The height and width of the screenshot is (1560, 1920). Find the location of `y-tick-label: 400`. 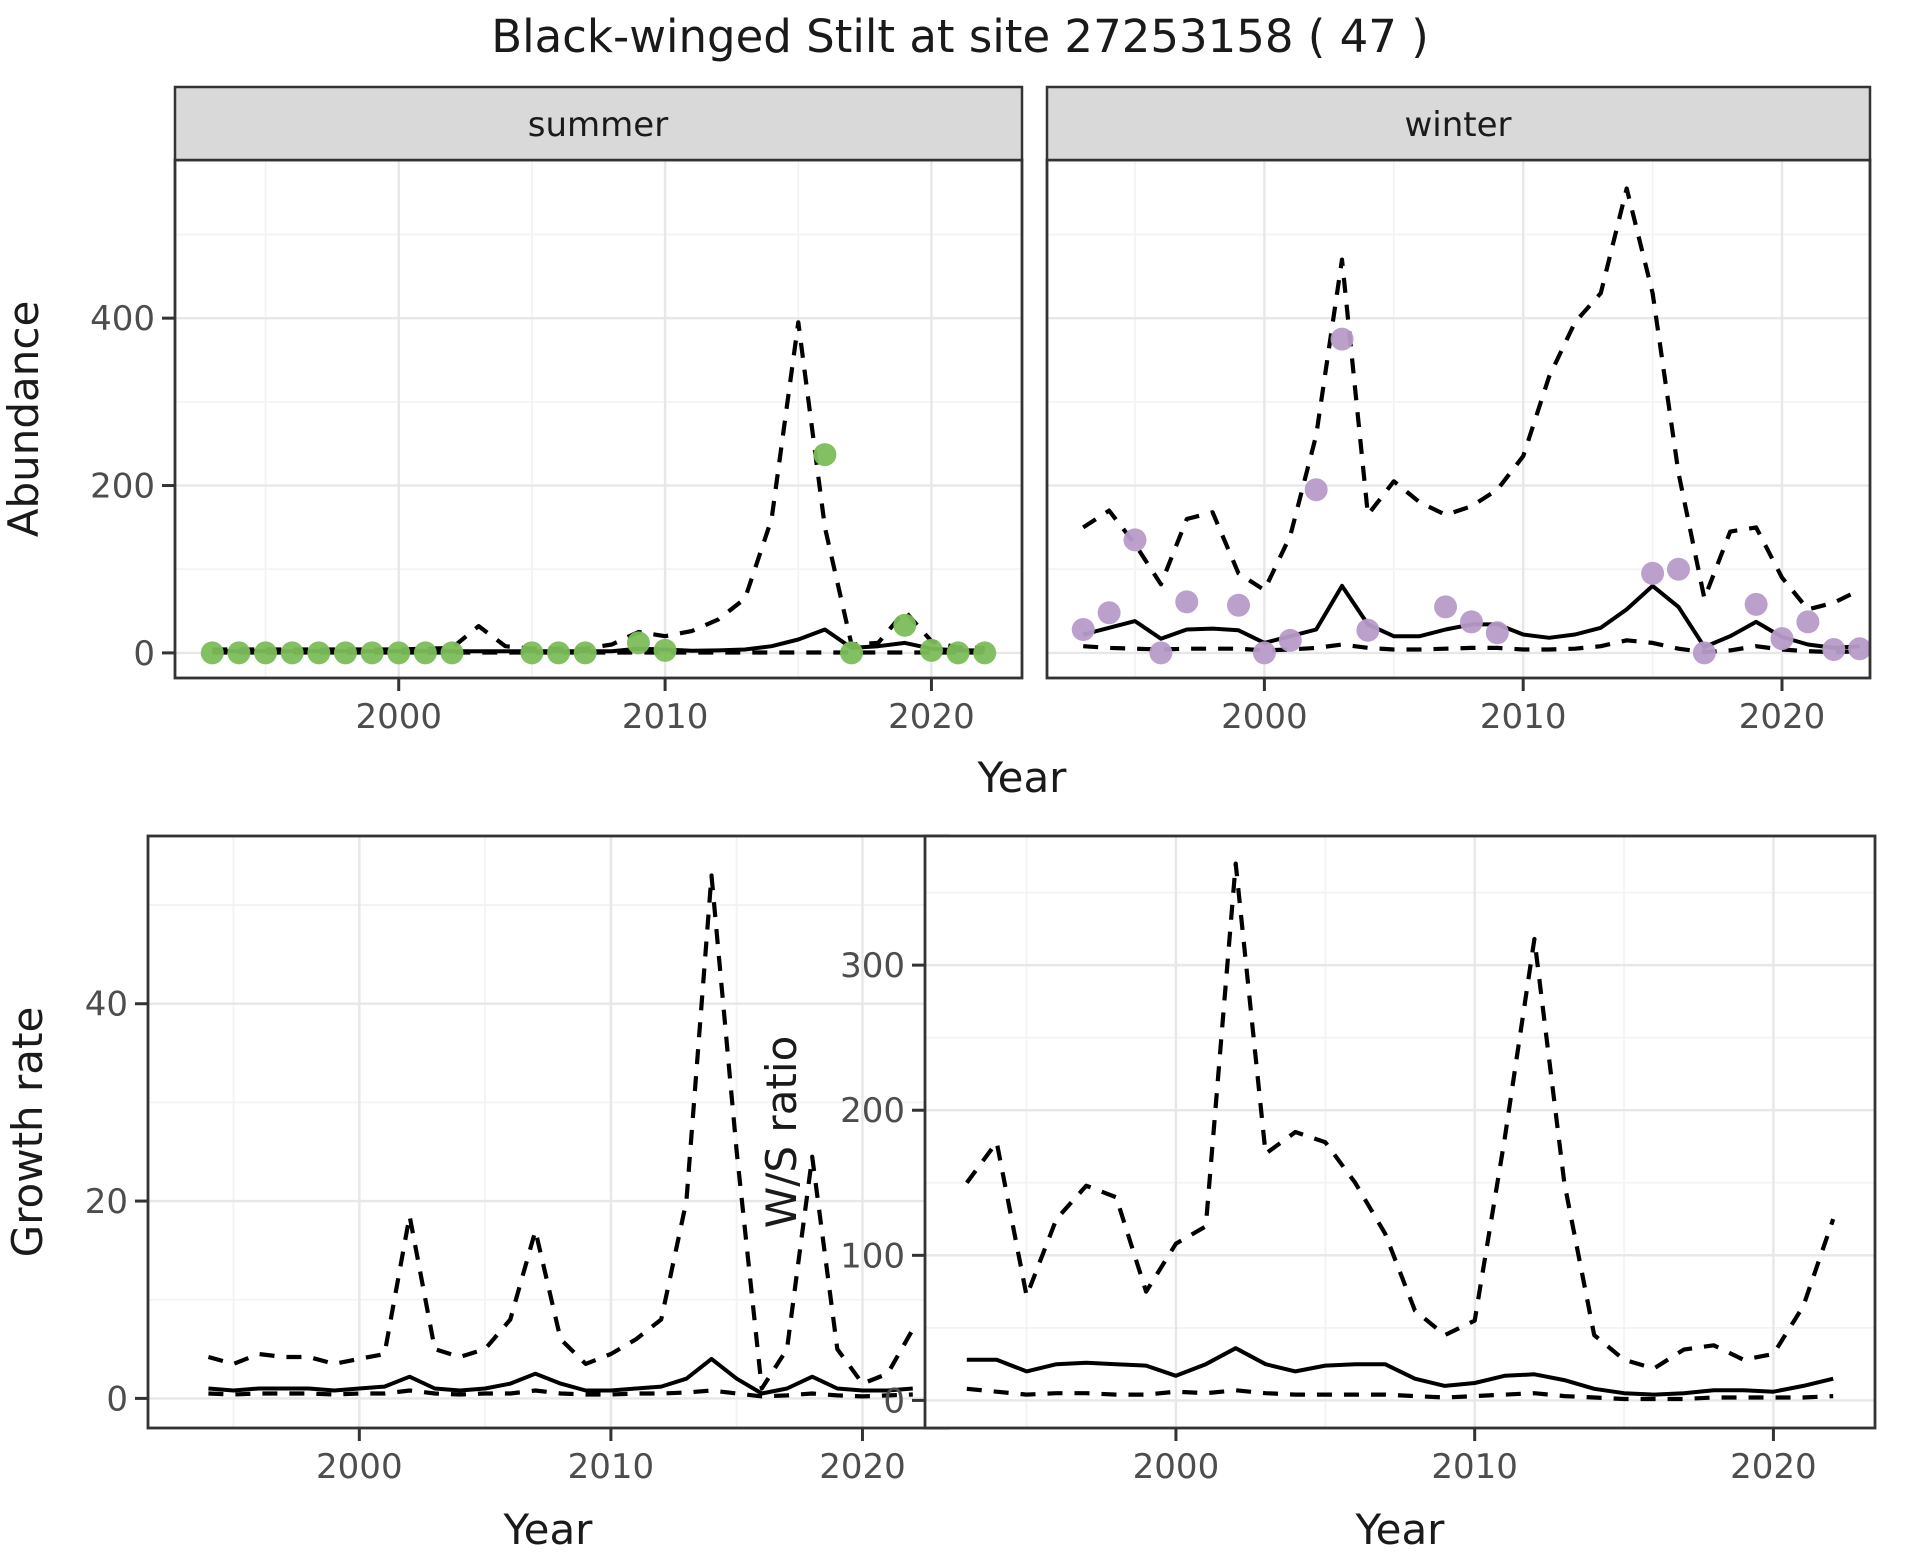

y-tick-label: 400 is located at coordinates (122, 319).